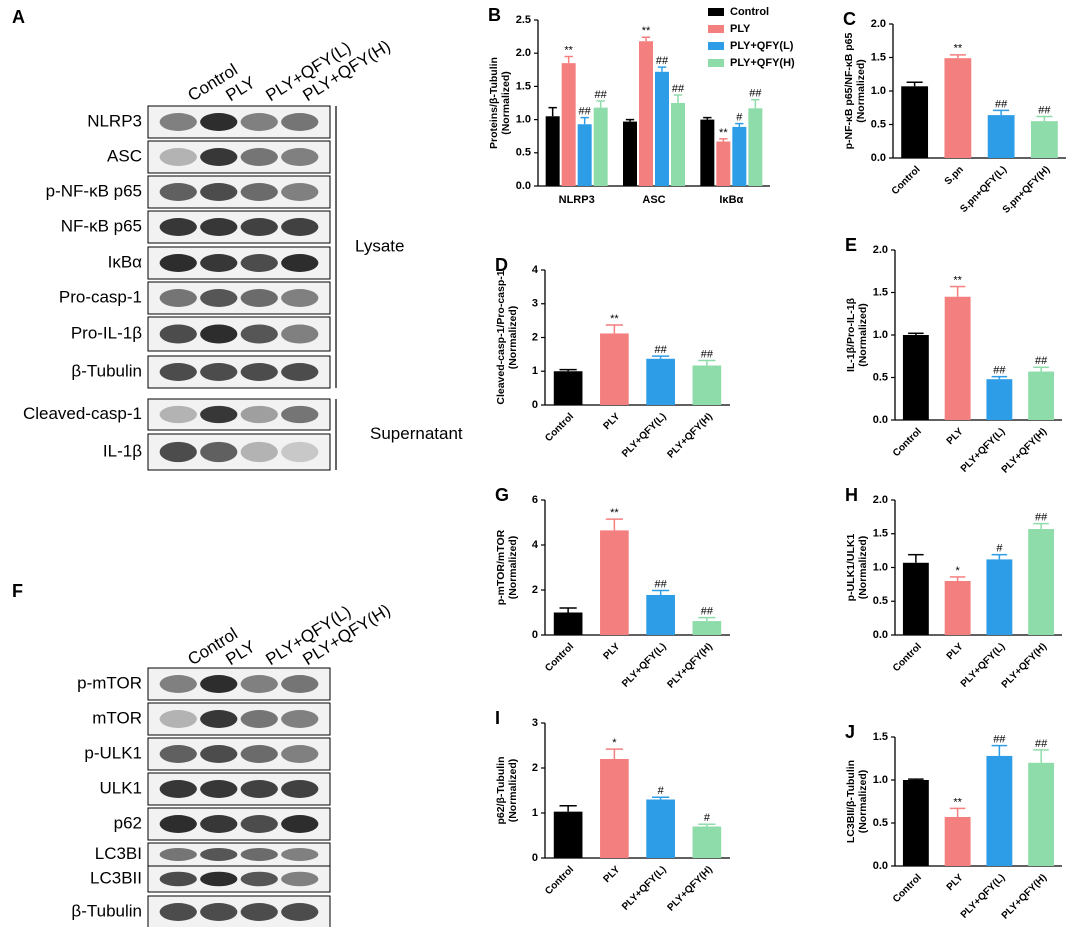 The width and height of the screenshot is (1072, 927). Describe the element at coordinates (114, 120) in the screenshot. I see `row-label: NLRP3` at that location.